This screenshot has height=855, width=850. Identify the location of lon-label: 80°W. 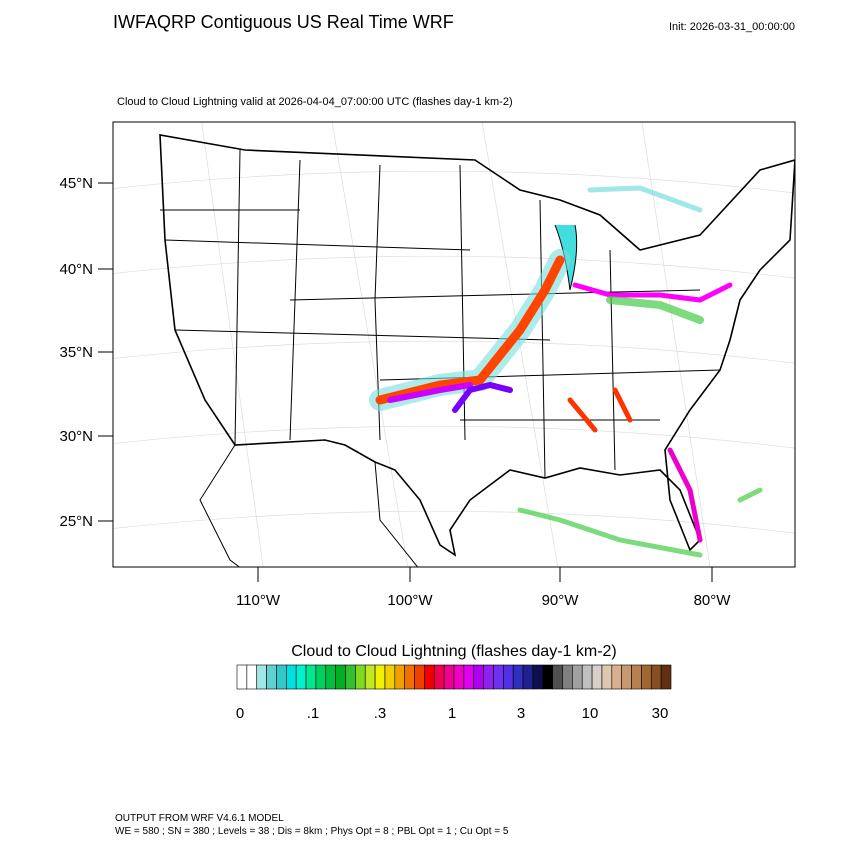
(713, 600).